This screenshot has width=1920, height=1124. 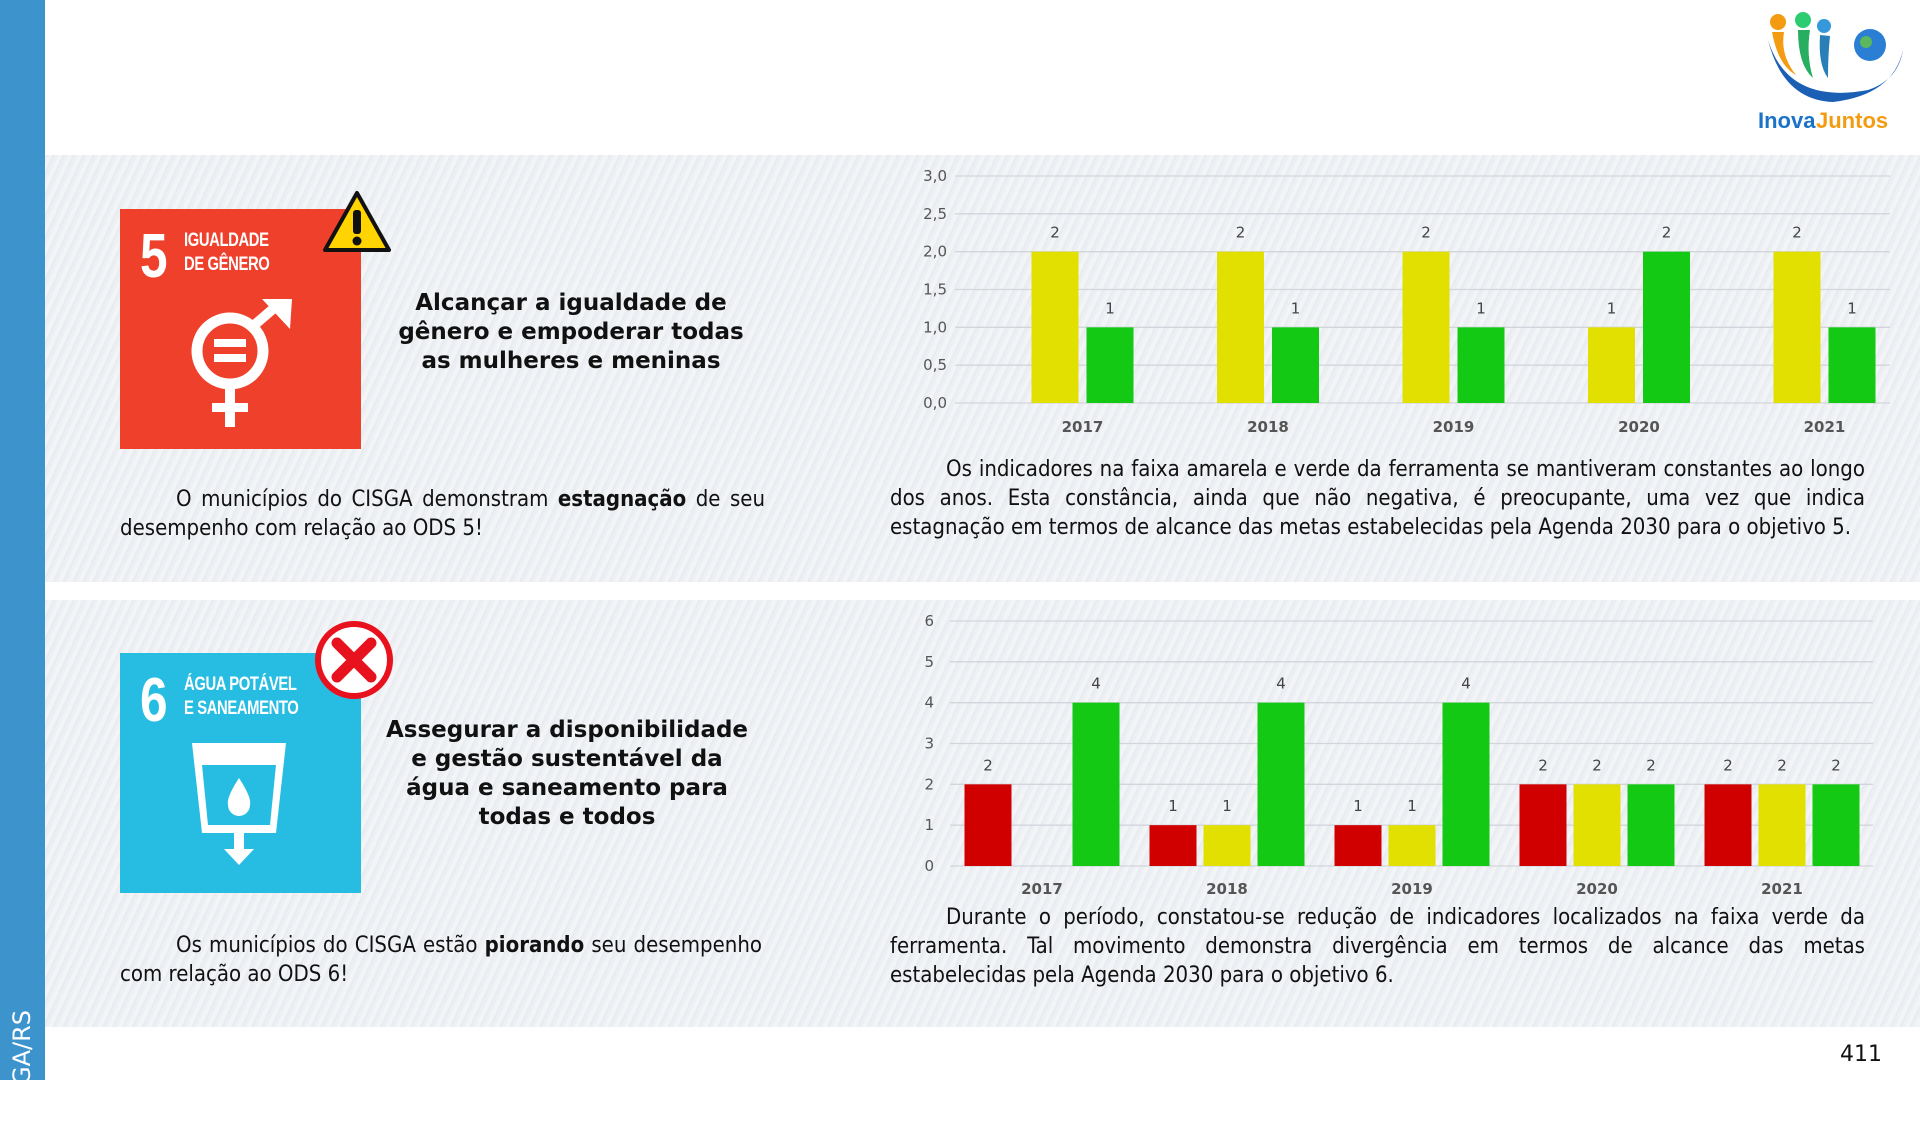 I want to click on error-x-icon, so click(x=354, y=660).